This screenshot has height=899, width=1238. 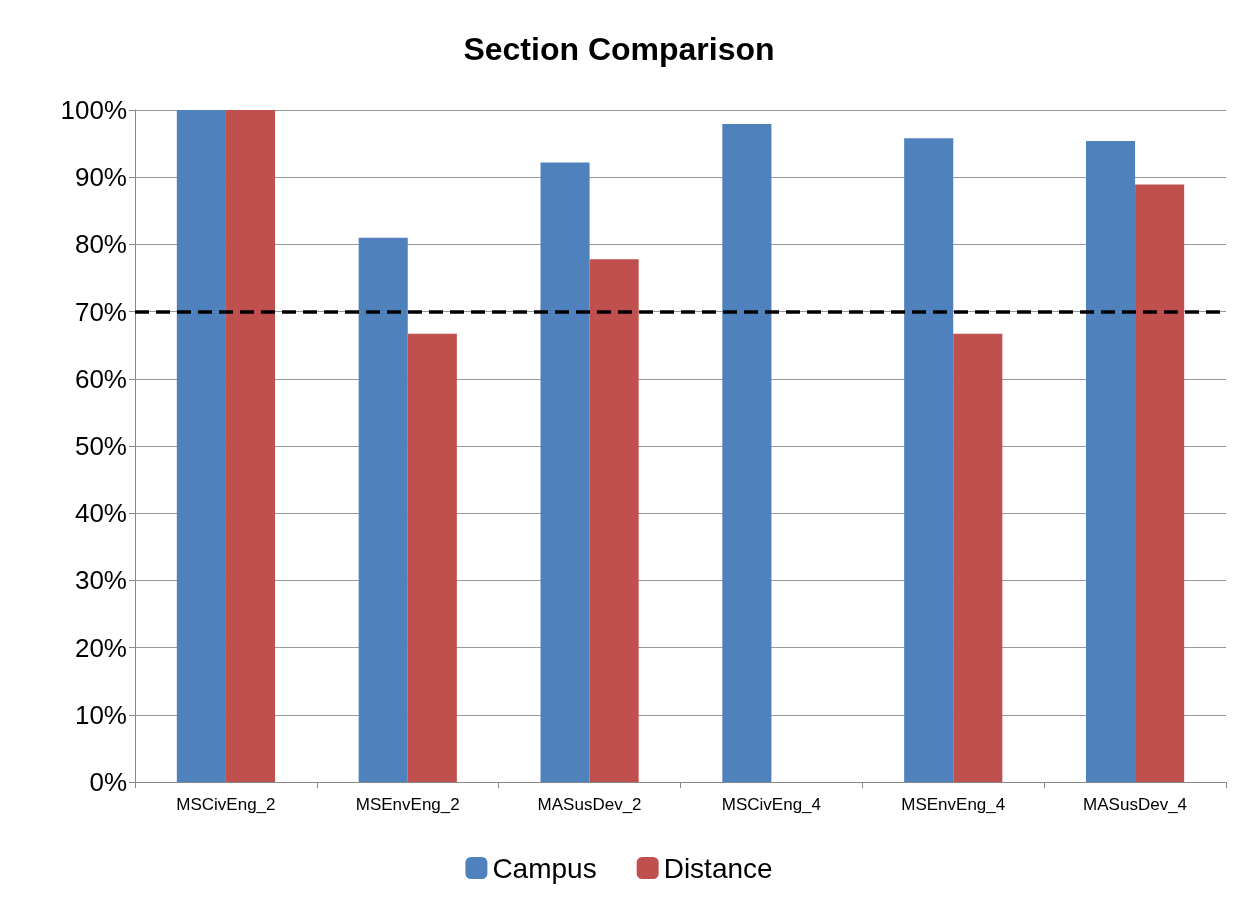 I want to click on y-tick-label: 0%, so click(x=108, y=782).